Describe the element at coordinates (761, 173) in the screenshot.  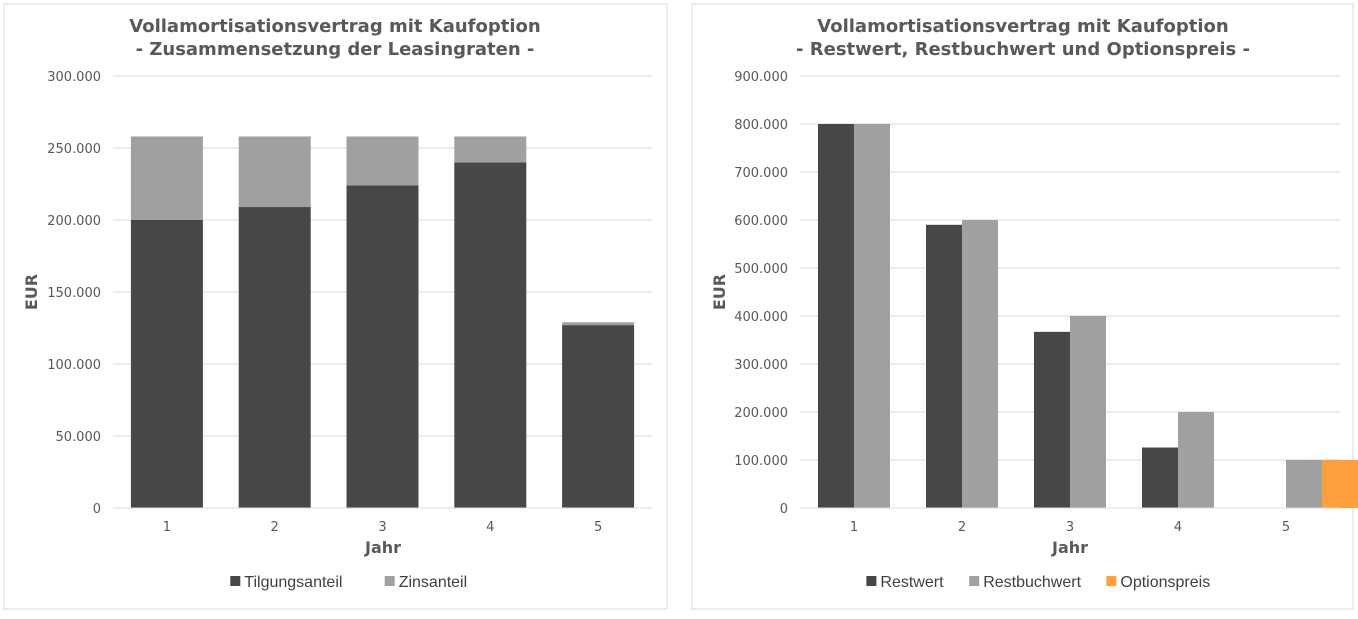
I see `y-tick-label: 700.000` at that location.